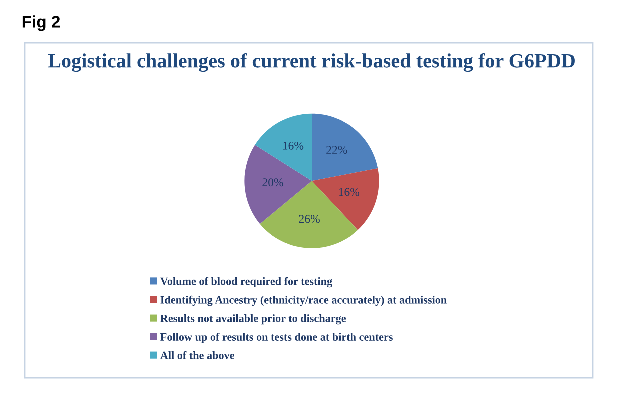 This screenshot has height=396, width=624. What do you see at coordinates (276, 338) in the screenshot?
I see `legend-label: Follow up of results on tests done at birth centers` at bounding box center [276, 338].